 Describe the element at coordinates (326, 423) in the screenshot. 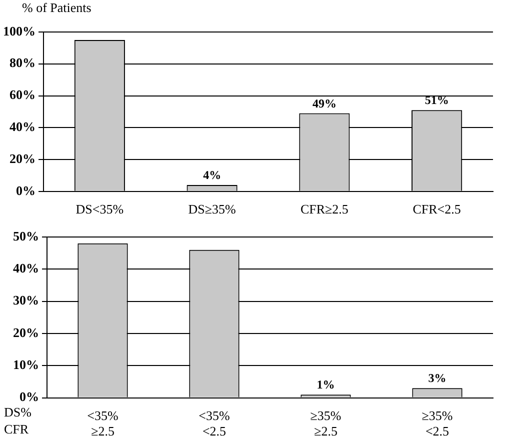

I see `x-tick-label: ≥35% ≥2.5` at that location.